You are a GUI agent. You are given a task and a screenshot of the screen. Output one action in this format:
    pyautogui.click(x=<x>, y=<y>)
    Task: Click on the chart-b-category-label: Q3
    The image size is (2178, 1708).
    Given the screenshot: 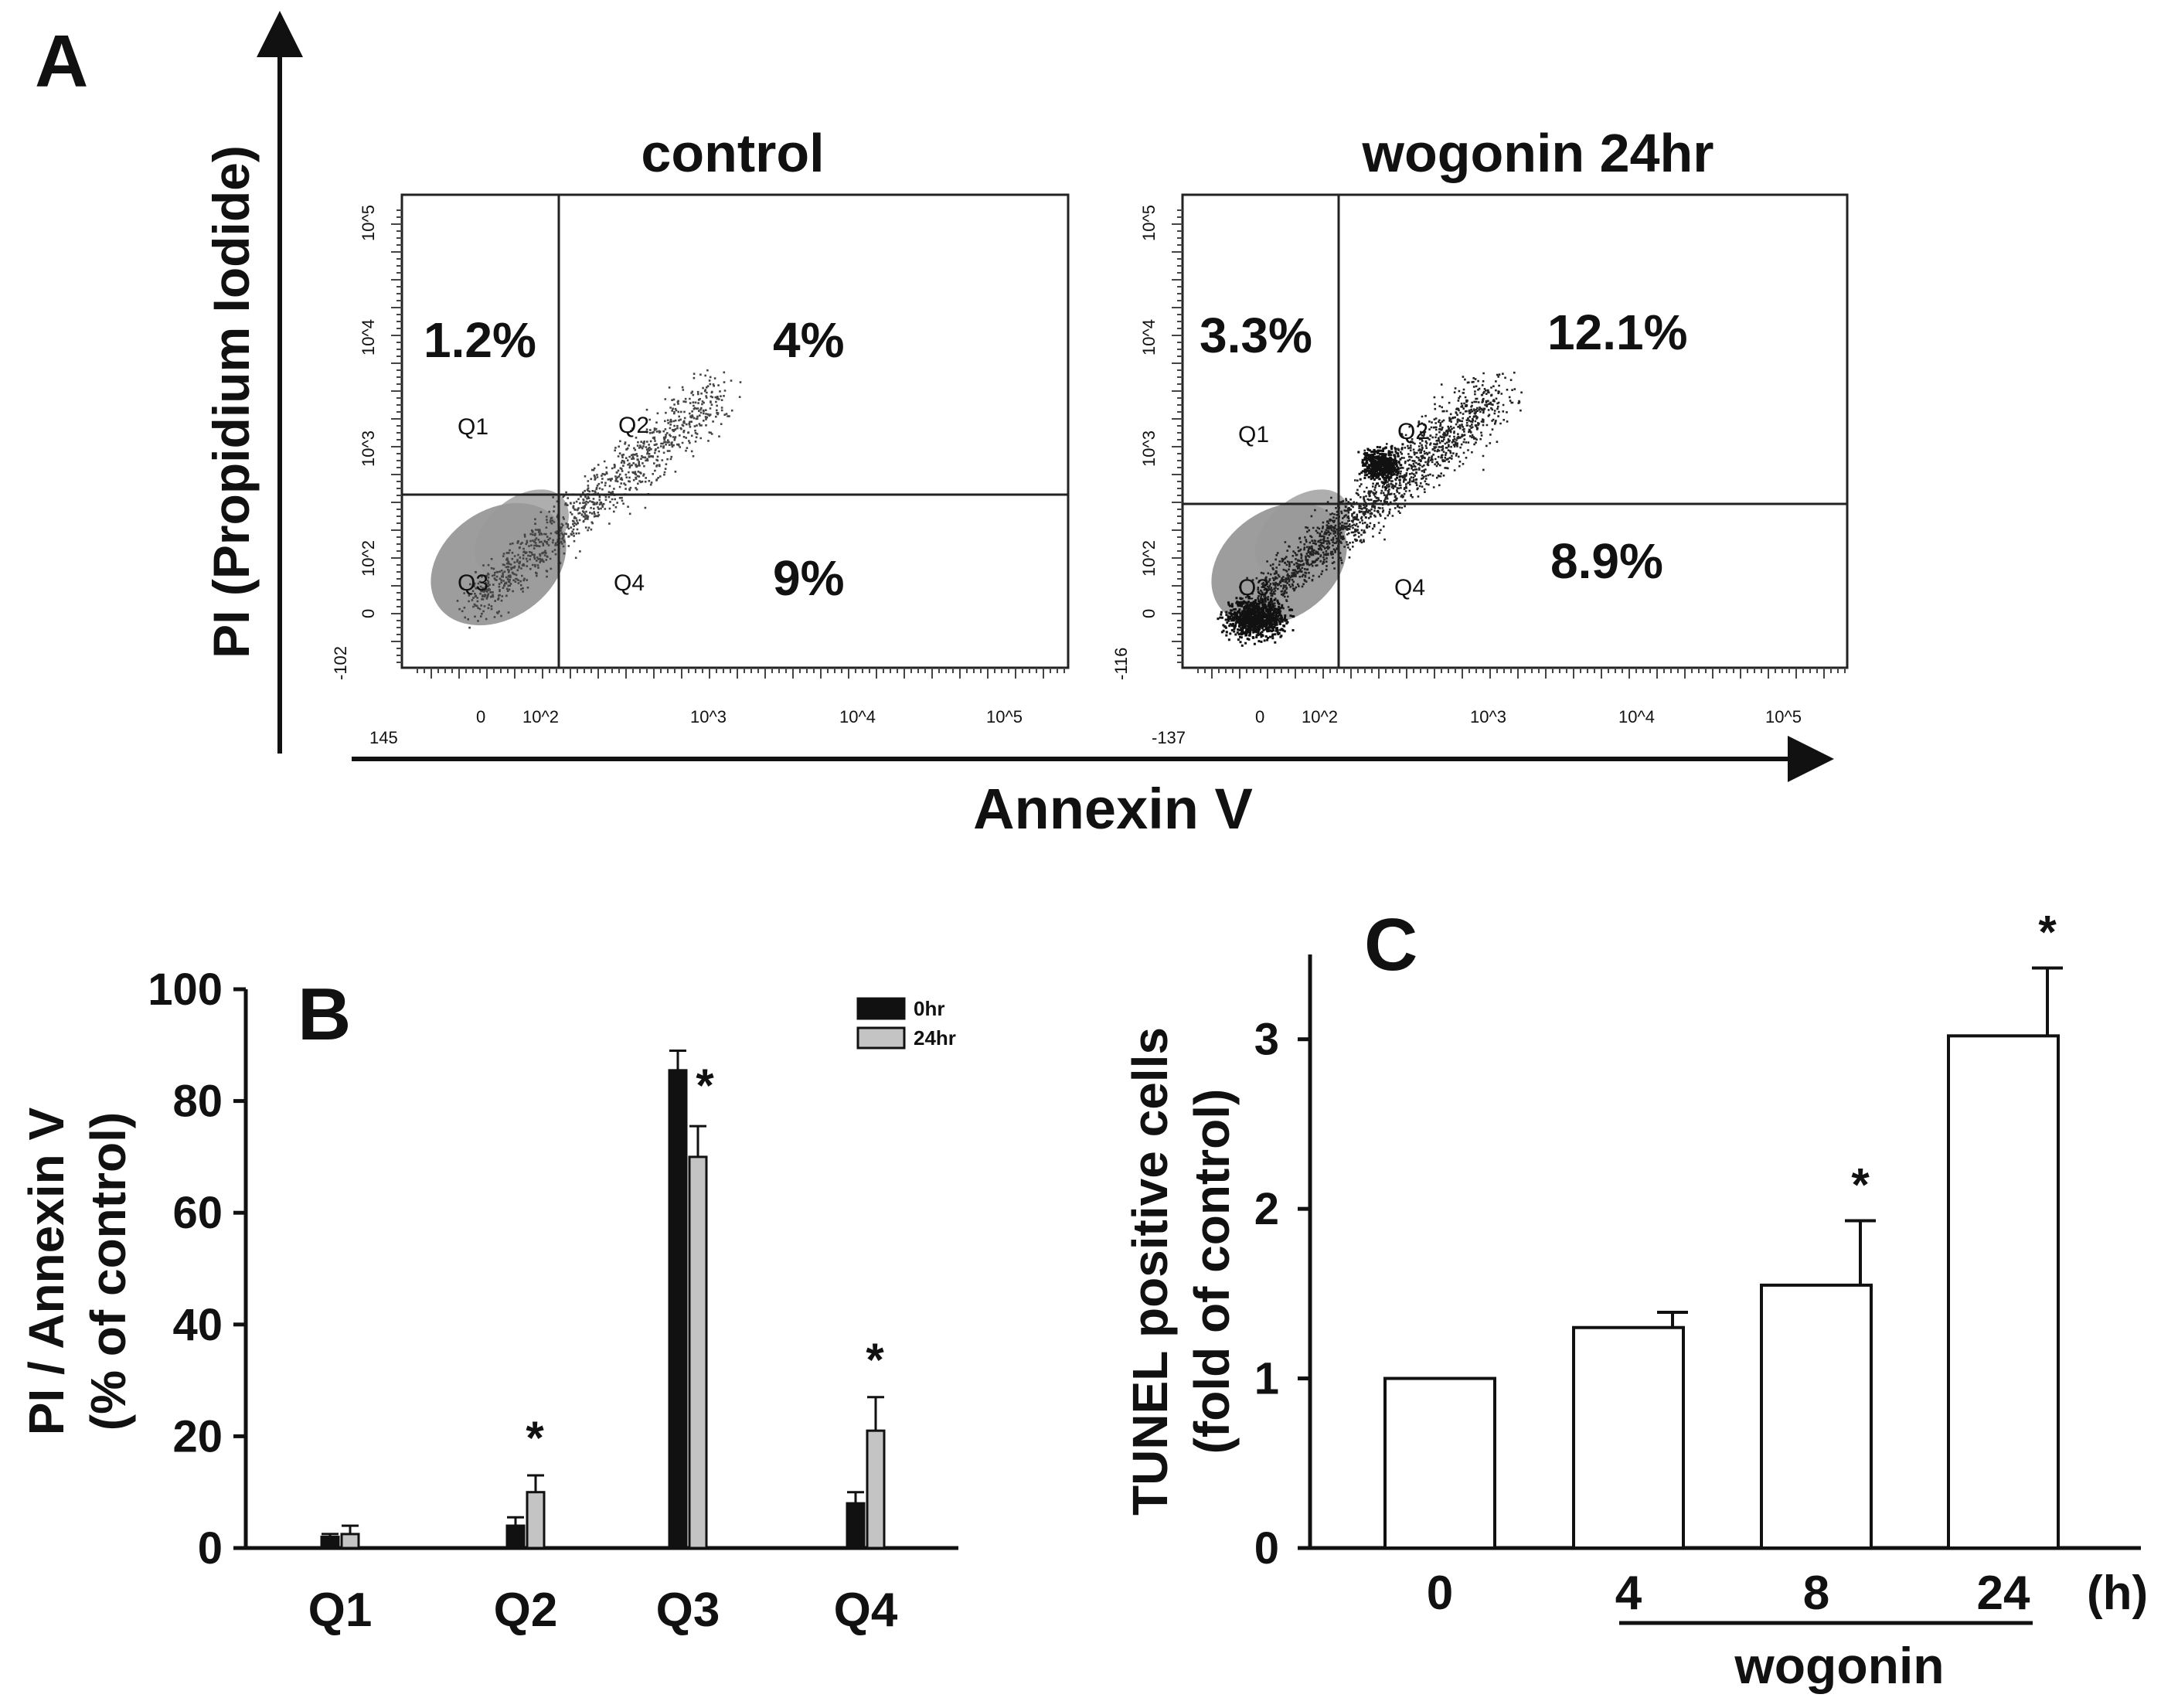 What is the action you would take?
    pyautogui.click(x=688, y=1610)
    